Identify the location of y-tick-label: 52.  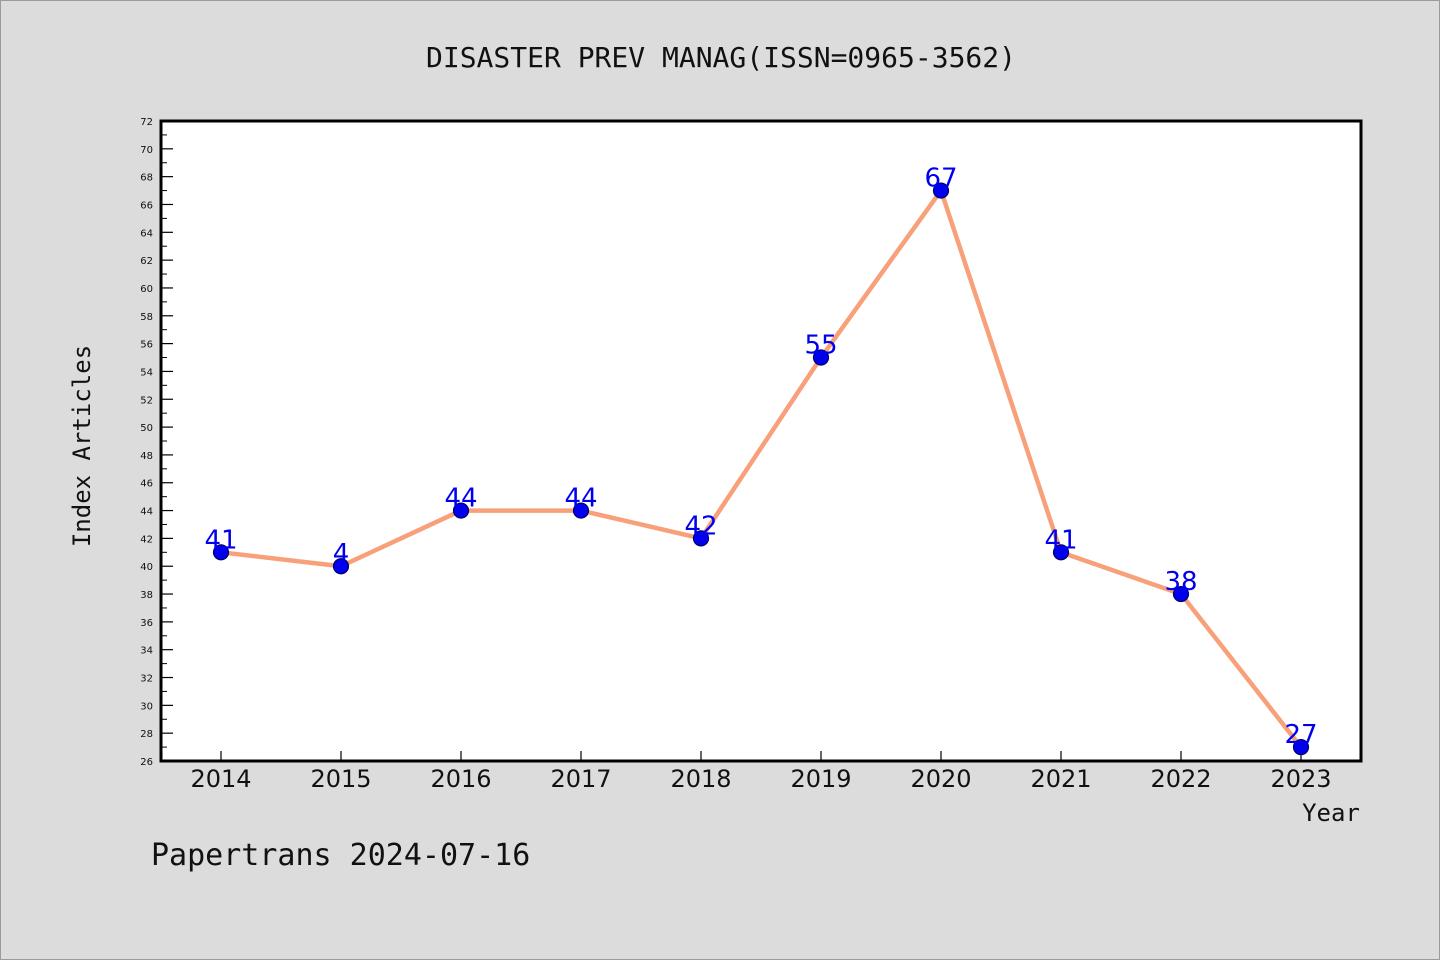
(146, 400).